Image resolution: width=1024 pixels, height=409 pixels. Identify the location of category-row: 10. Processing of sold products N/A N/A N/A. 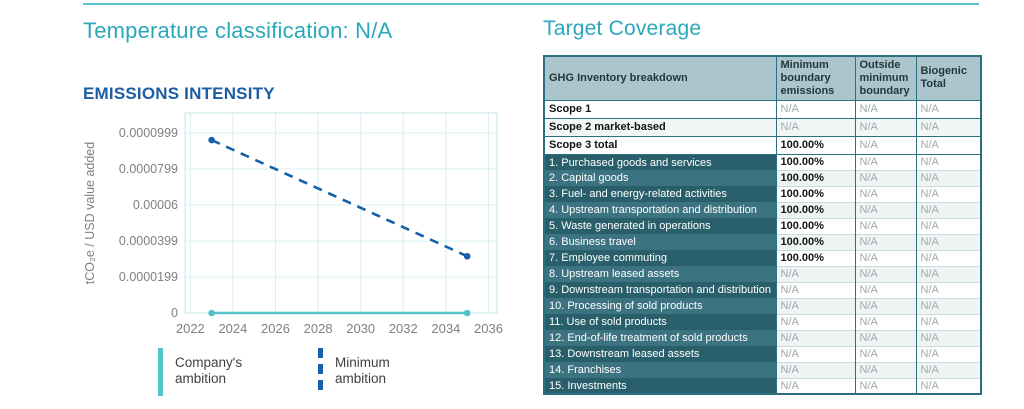
(762, 306).